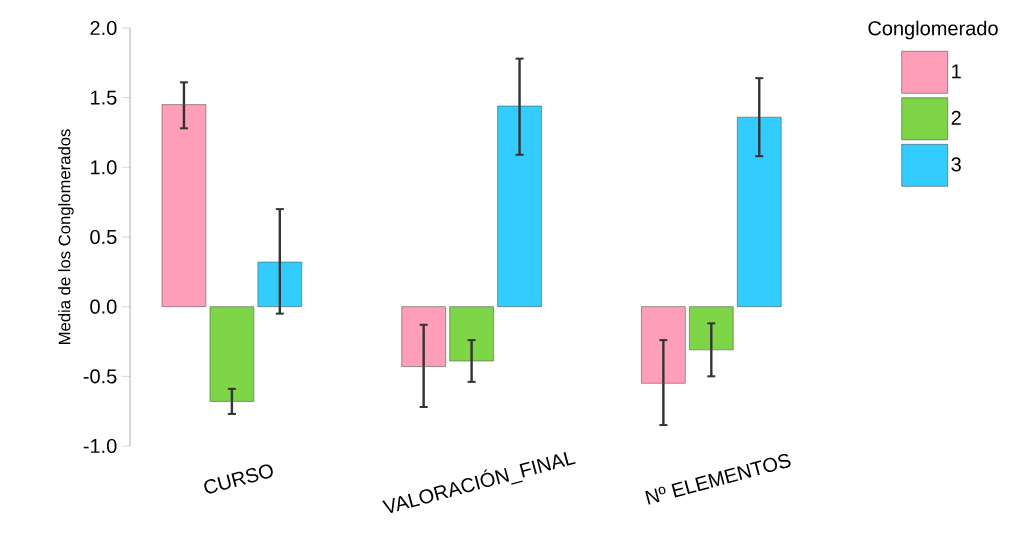 This screenshot has height=552, width=1030. I want to click on x-tick-label: CURSO, so click(238, 479).